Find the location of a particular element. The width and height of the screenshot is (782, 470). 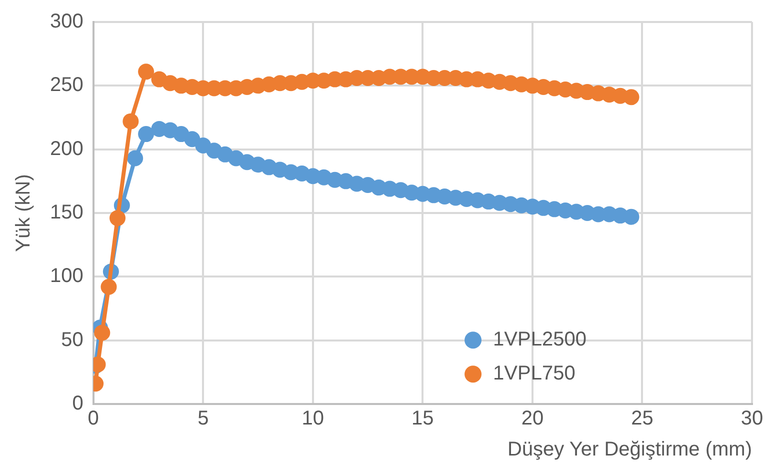

y-tick-label: 300 is located at coordinates (67, 21).